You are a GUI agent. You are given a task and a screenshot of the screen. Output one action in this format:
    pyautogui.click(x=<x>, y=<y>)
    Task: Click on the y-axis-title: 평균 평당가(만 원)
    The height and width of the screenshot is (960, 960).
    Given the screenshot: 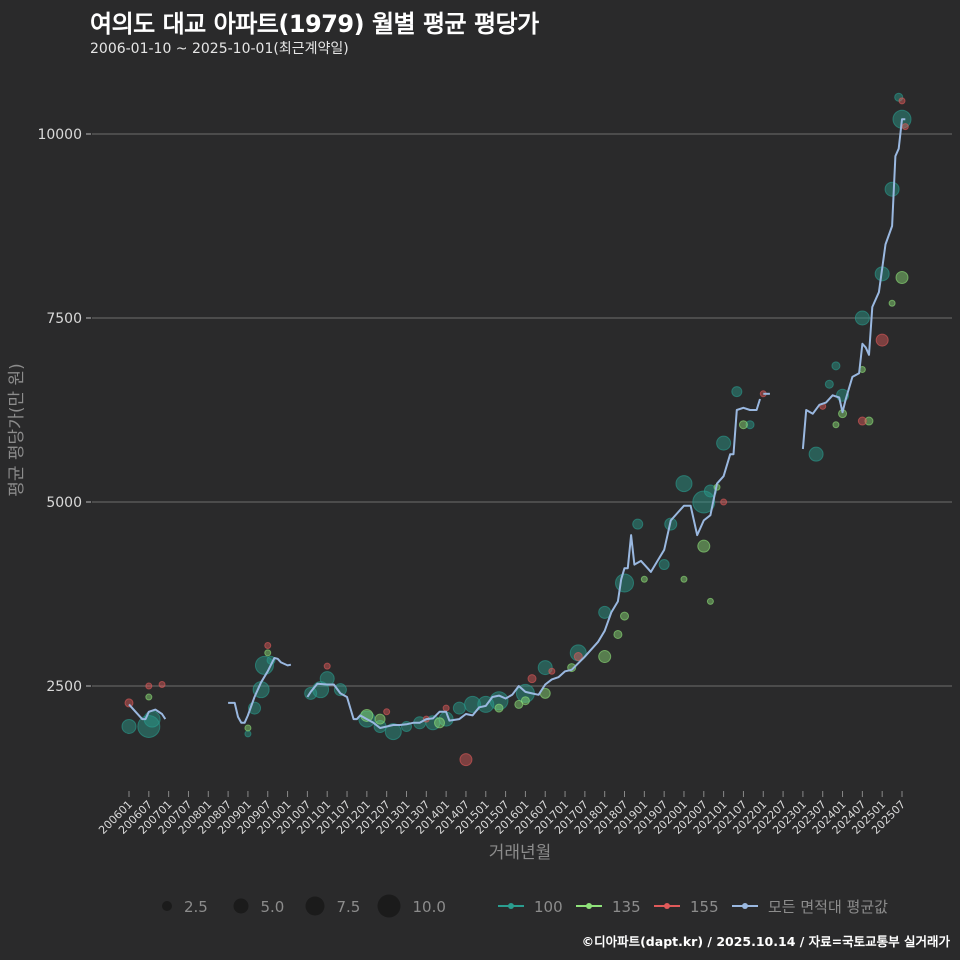 What is the action you would take?
    pyautogui.click(x=17, y=430)
    